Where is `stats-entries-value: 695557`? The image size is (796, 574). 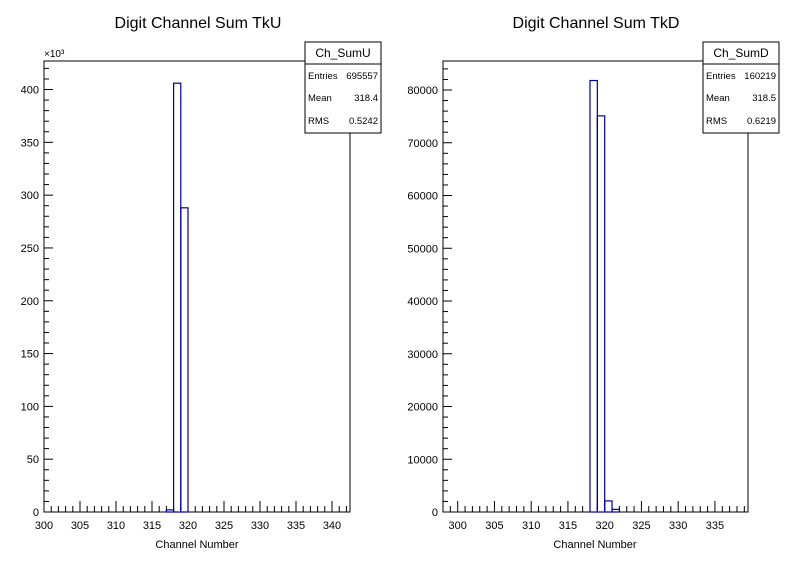
stats-entries-value: 695557 is located at coordinates (362, 76).